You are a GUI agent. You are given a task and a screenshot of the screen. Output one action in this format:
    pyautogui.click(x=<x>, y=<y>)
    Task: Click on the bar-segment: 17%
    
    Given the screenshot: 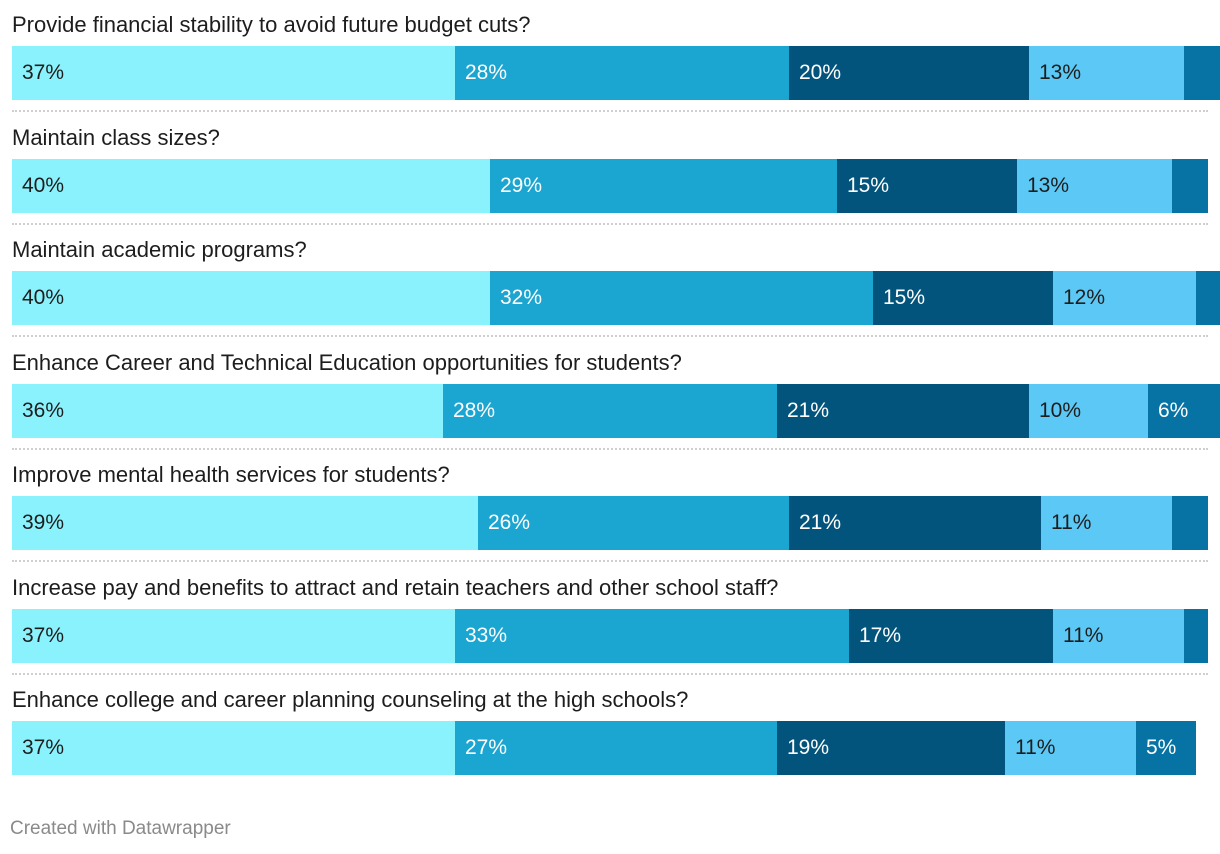 What is the action you would take?
    pyautogui.click(x=951, y=635)
    